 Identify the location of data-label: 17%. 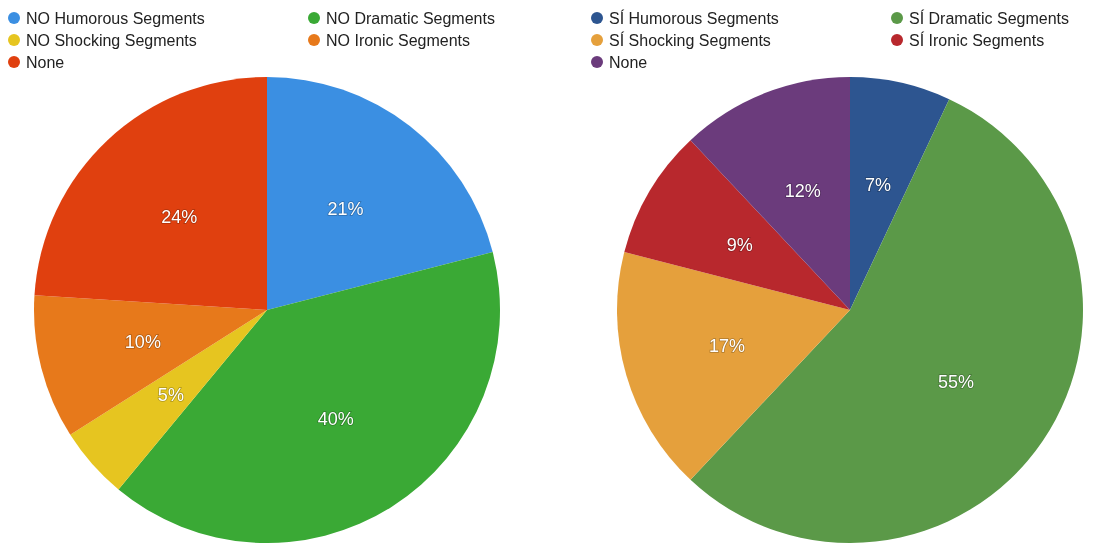
(726, 346).